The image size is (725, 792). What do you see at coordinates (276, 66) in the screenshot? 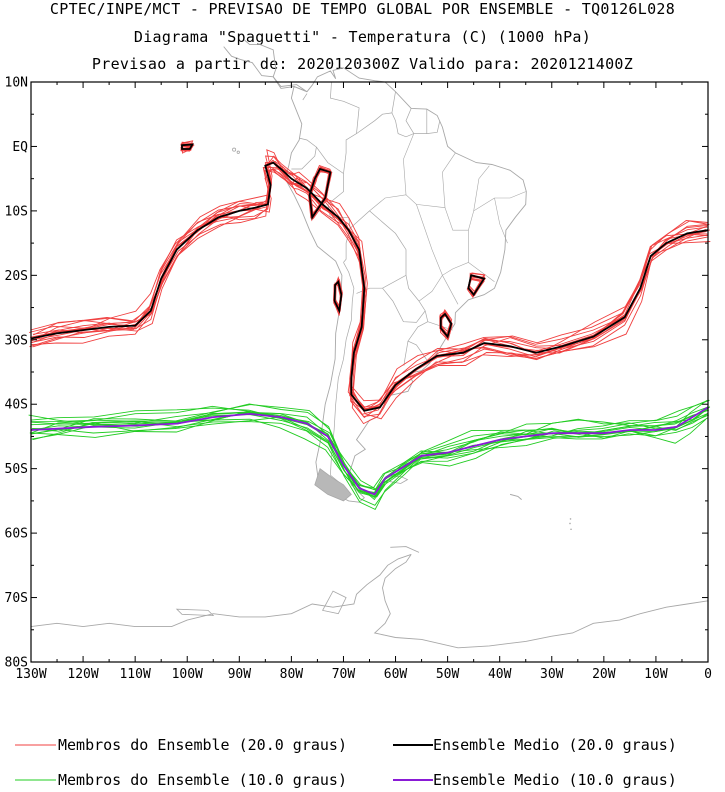
I see `caribbean-coast` at bounding box center [276, 66].